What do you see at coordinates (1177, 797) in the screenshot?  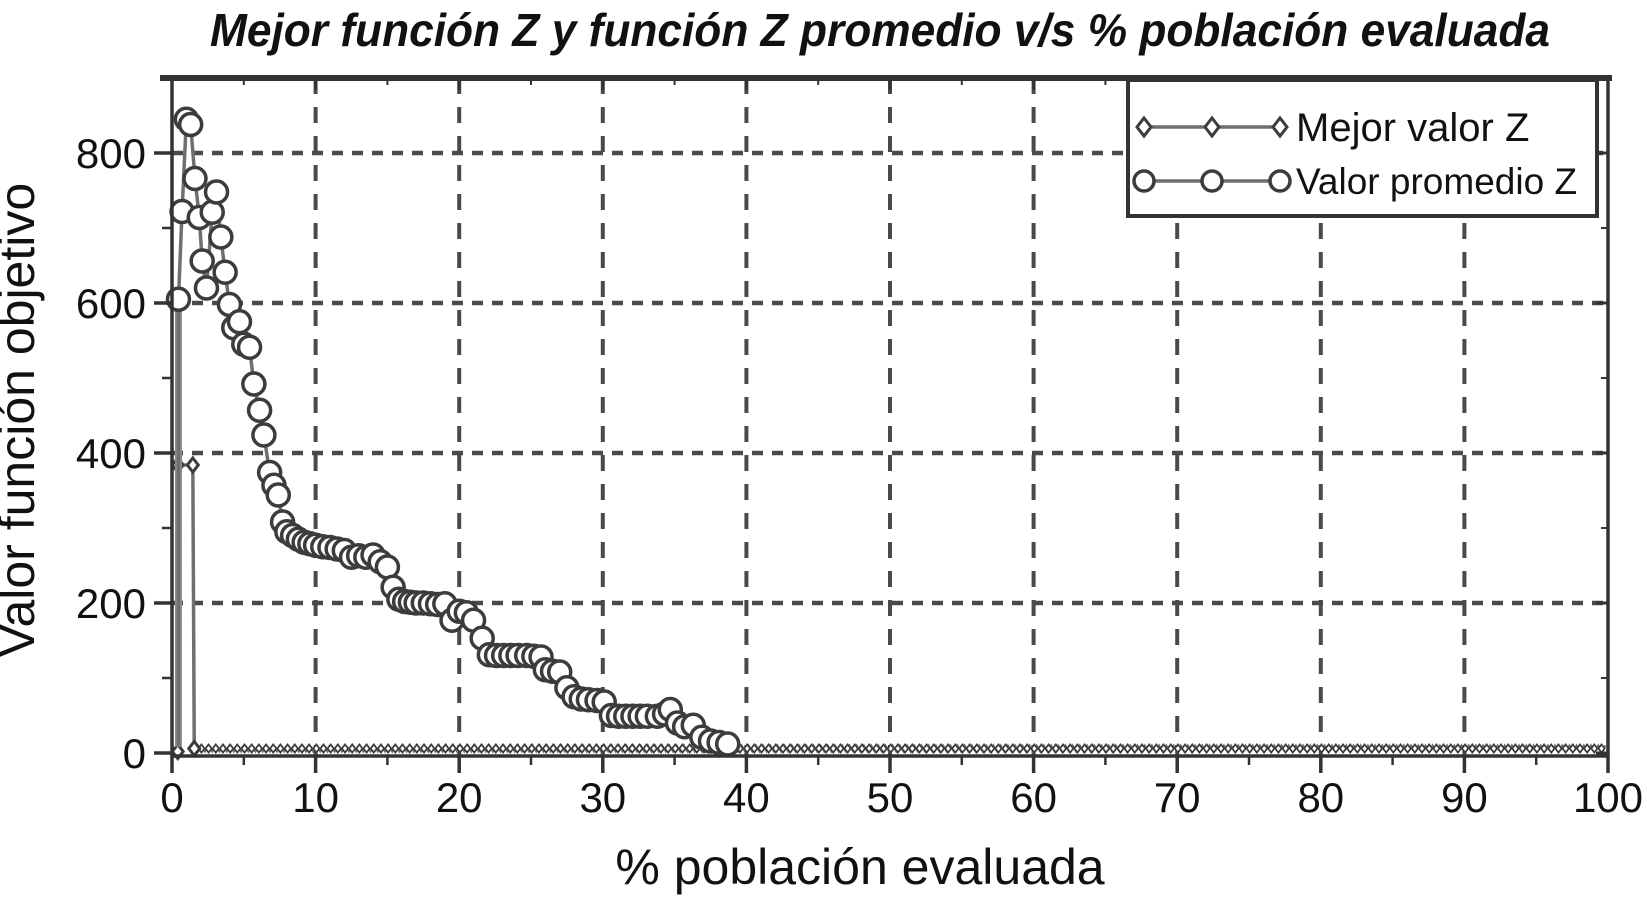 I see `x-tick-label: 70` at bounding box center [1177, 797].